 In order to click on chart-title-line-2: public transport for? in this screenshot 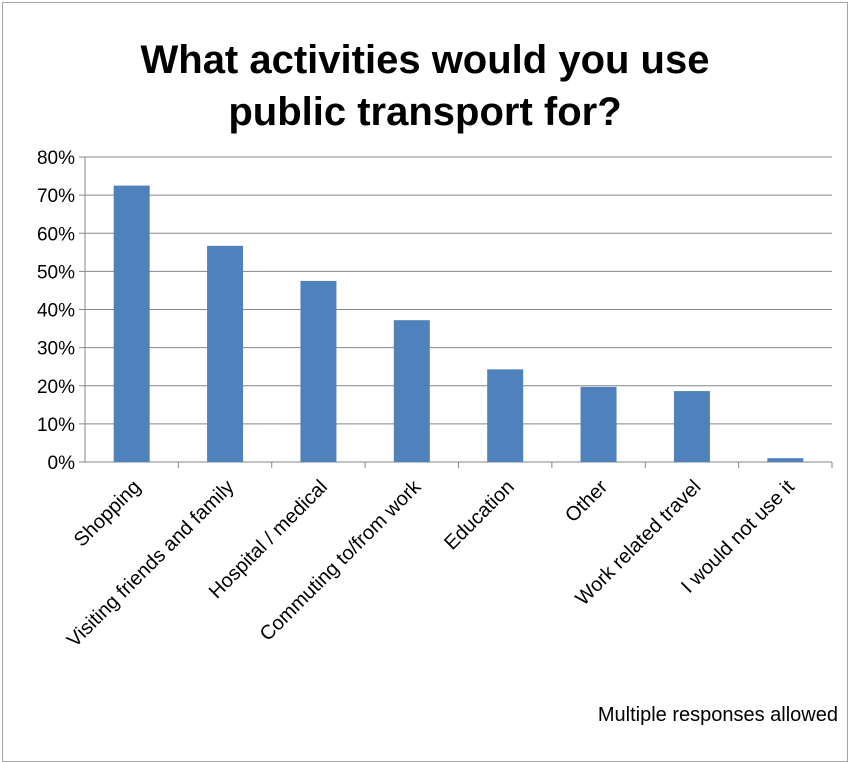, I will do `click(425, 112)`.